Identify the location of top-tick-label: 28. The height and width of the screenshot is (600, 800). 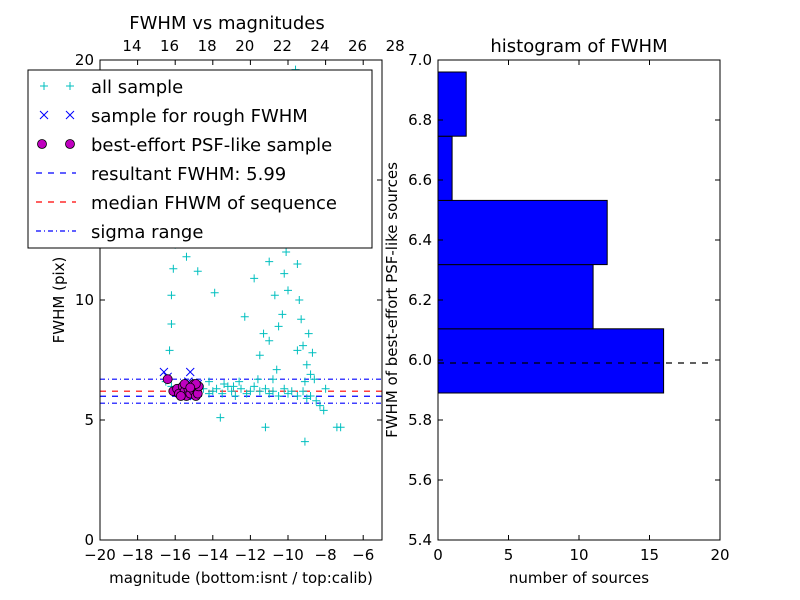
(395, 46).